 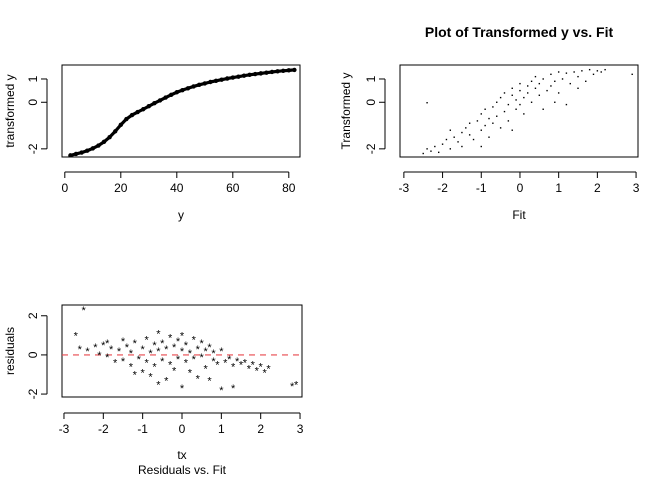 I want to click on x-axis-label: y, so click(x=181, y=215).